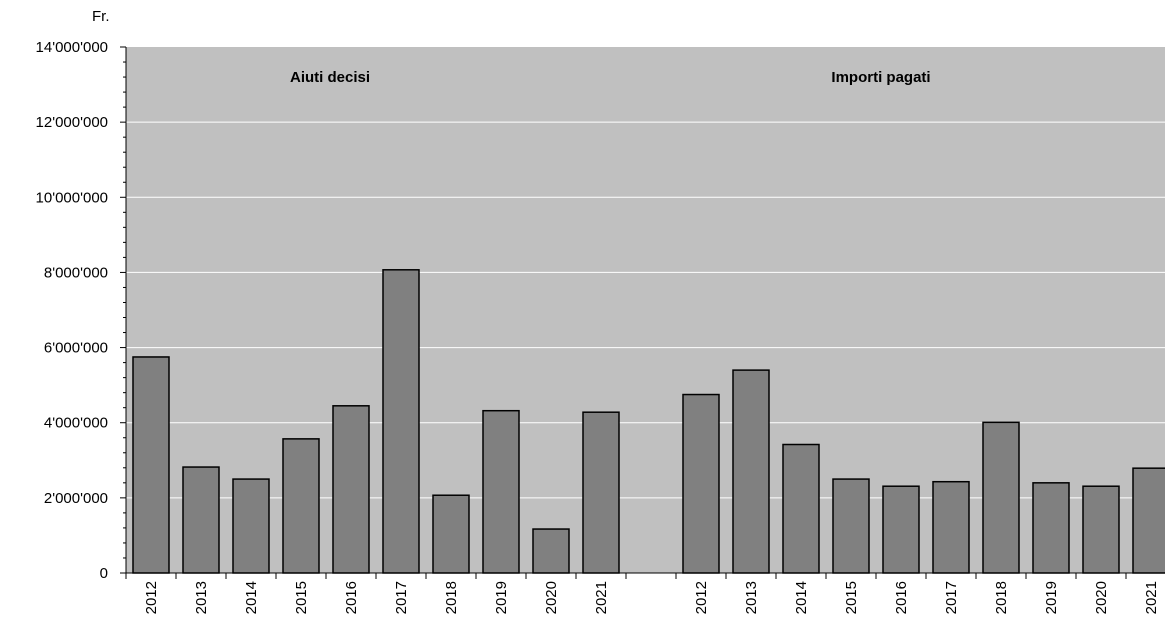 The image size is (1165, 631). What do you see at coordinates (101, 16) in the screenshot?
I see `y-axis-unit-label: Fr.` at bounding box center [101, 16].